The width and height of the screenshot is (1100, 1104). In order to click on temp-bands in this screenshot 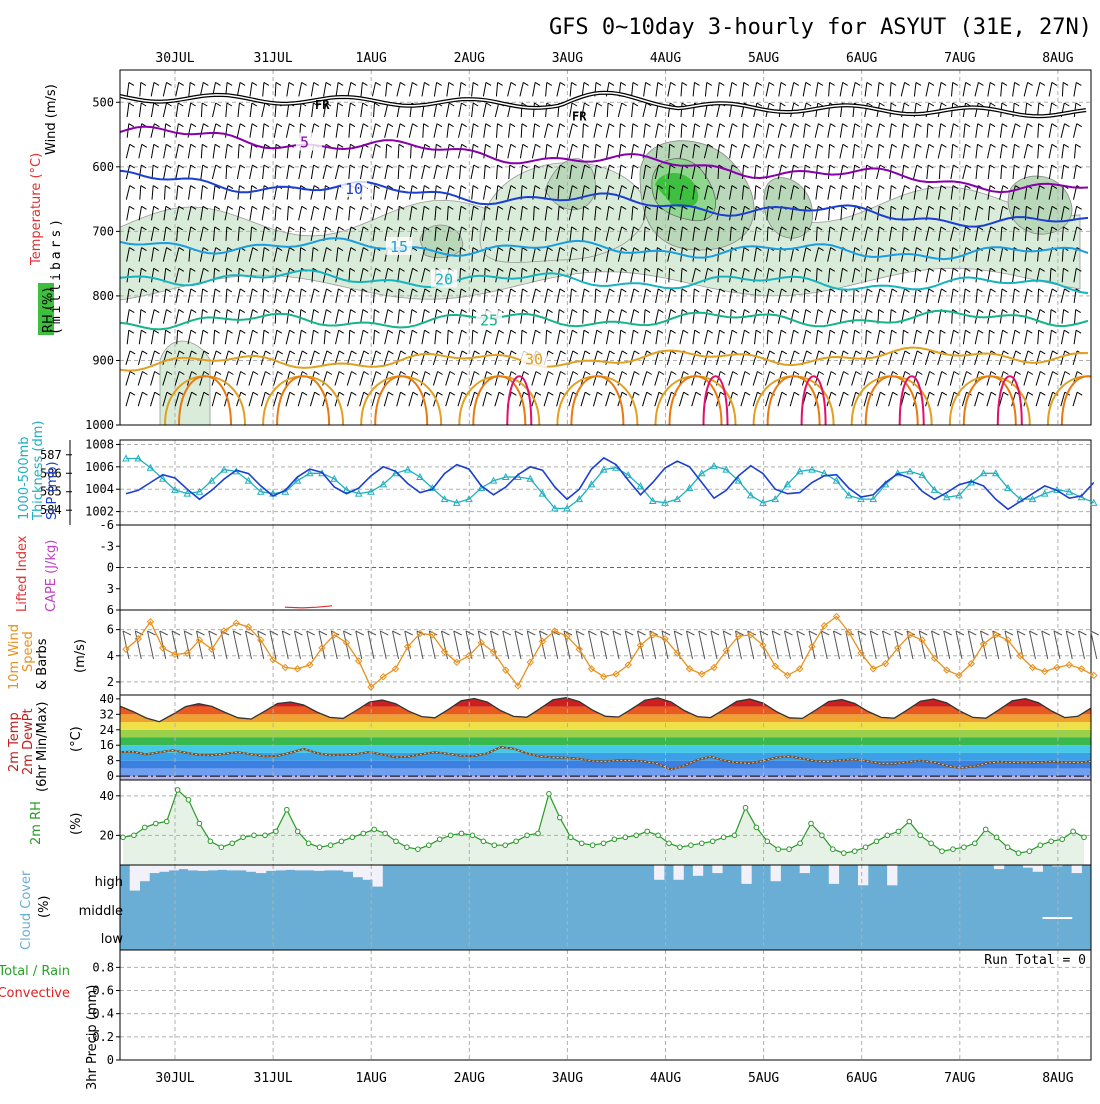, I will do `click(605, 737)`.